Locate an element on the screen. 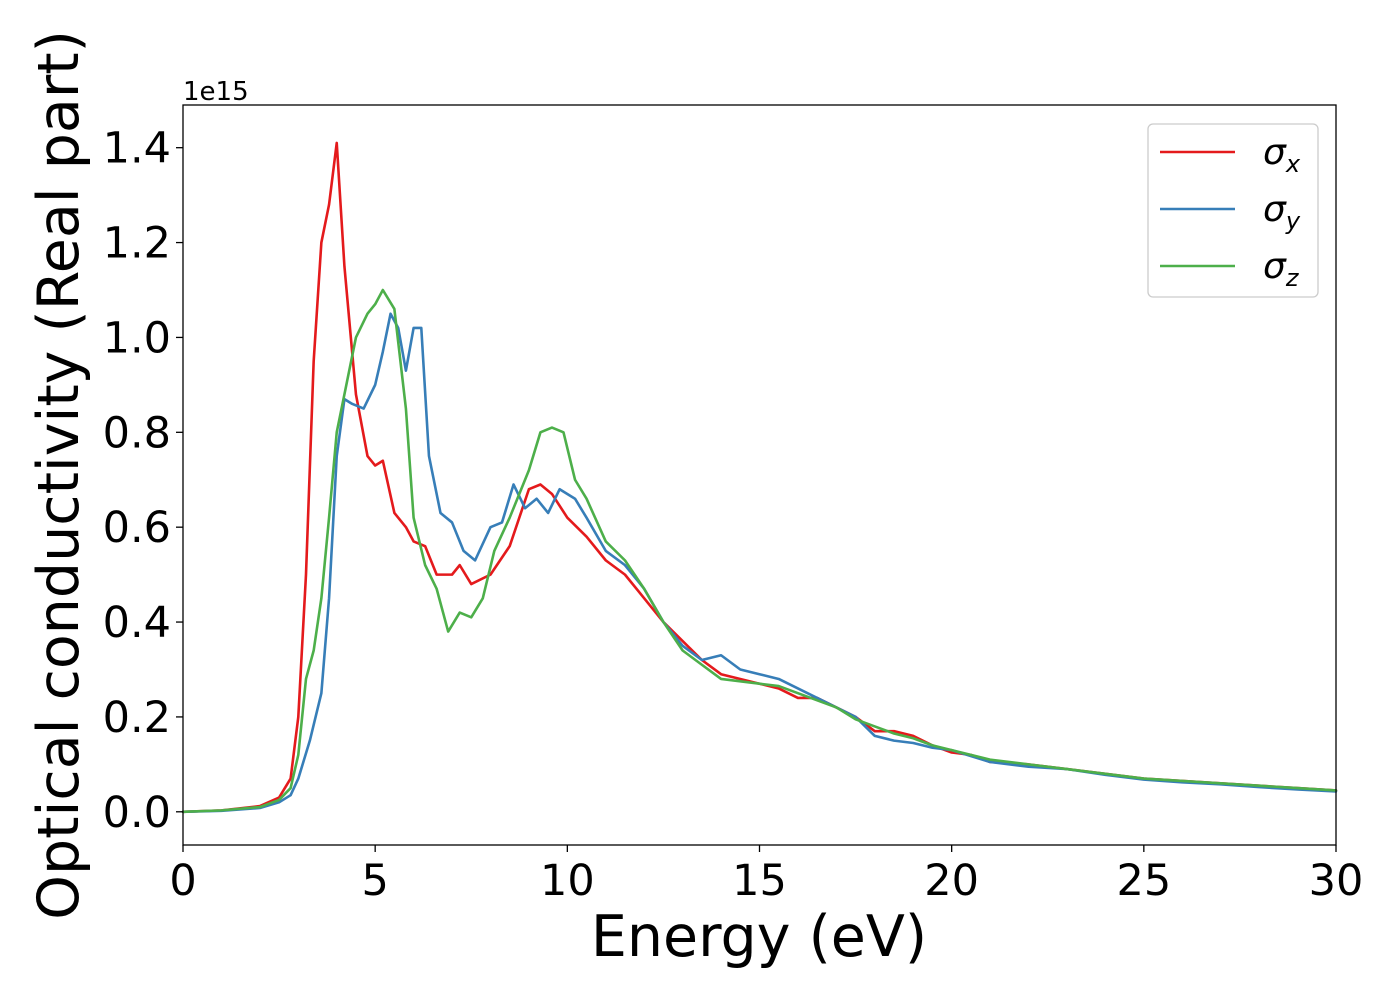 The height and width of the screenshot is (1000, 1400). x-tick-label: 30 is located at coordinates (1336, 881).